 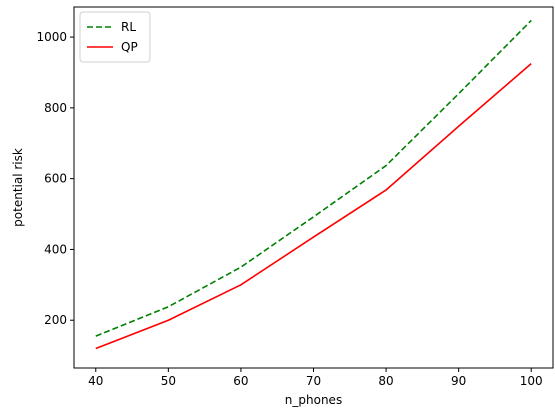 What do you see at coordinates (18, 187) in the screenshot?
I see `y-axis-label: potential risk` at bounding box center [18, 187].